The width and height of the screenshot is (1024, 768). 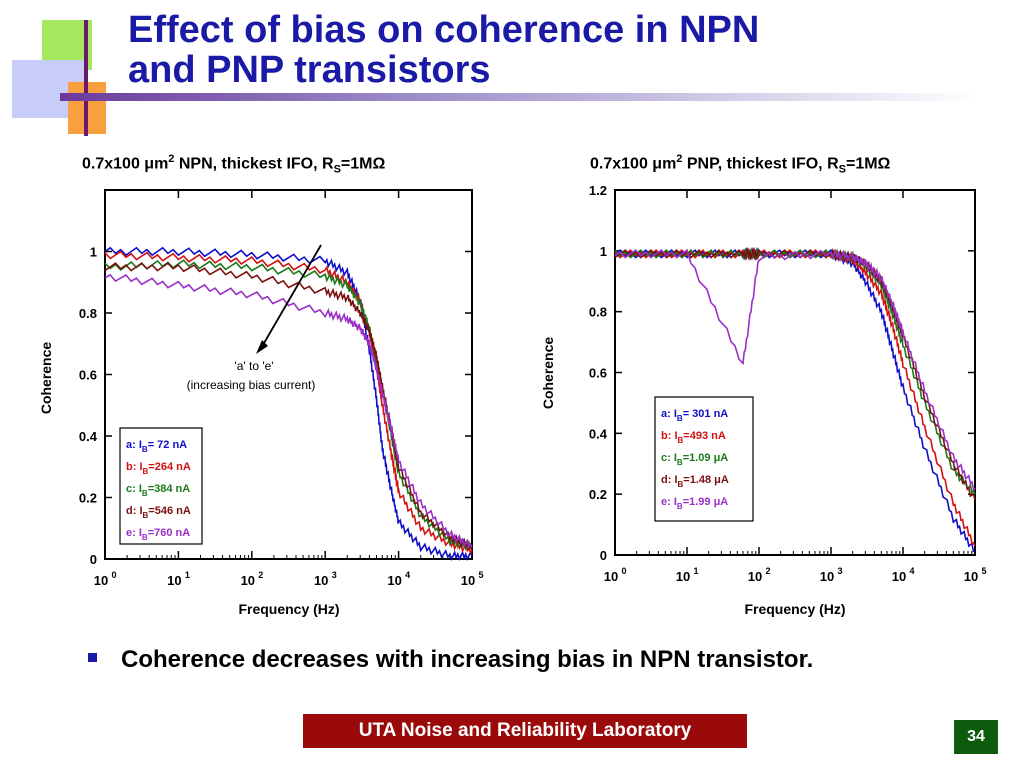 What do you see at coordinates (839, 571) in the screenshot?
I see `pnp-xtick-exponent: 3` at bounding box center [839, 571].